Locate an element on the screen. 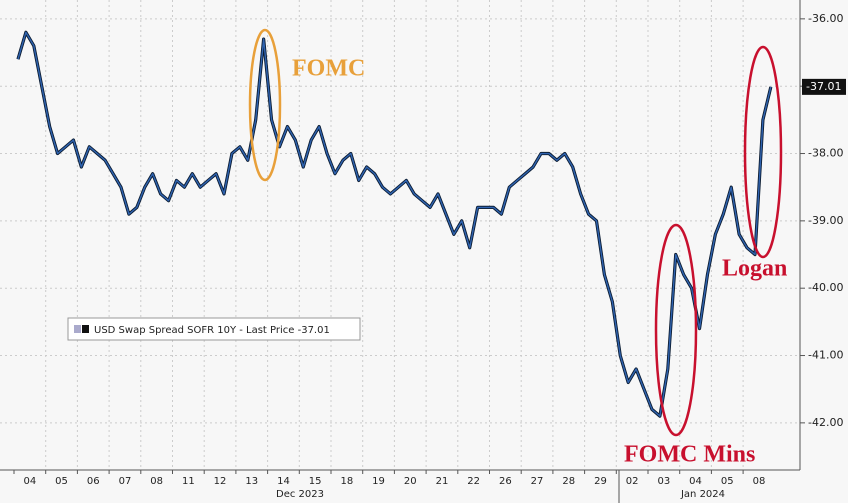 This screenshot has width=848, height=503. x-tick-label: 06 is located at coordinates (93, 481).